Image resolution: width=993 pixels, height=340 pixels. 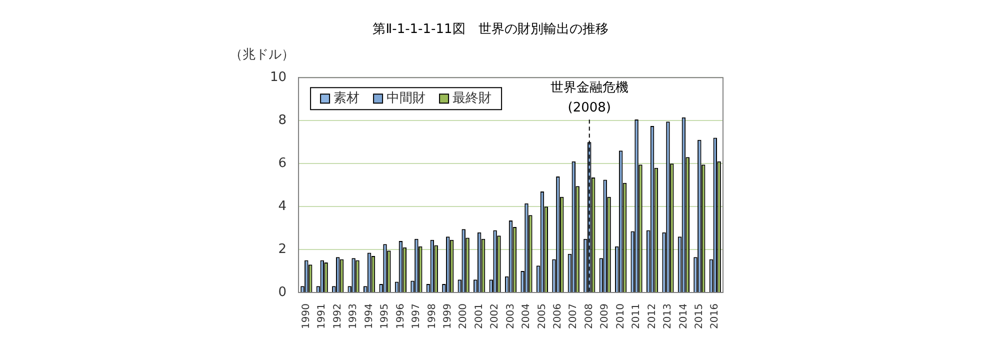 I want to click on y-tick-label: 0, so click(x=282, y=292).